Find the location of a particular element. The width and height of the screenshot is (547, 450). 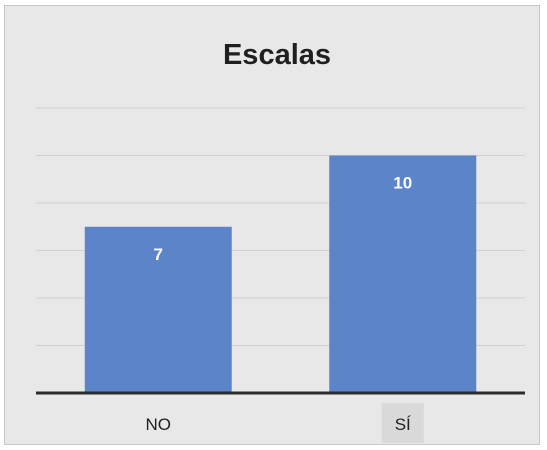

category-label: NO is located at coordinates (159, 424).